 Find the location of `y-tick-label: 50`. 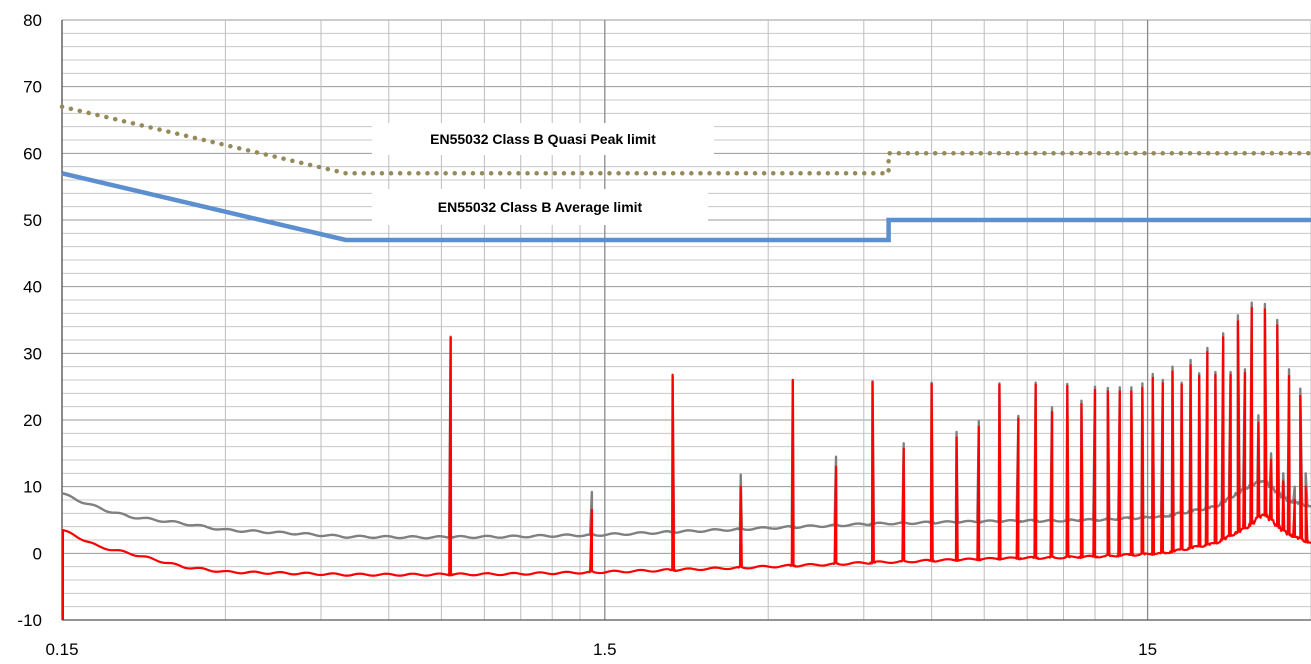

y-tick-label: 50 is located at coordinates (32, 220).